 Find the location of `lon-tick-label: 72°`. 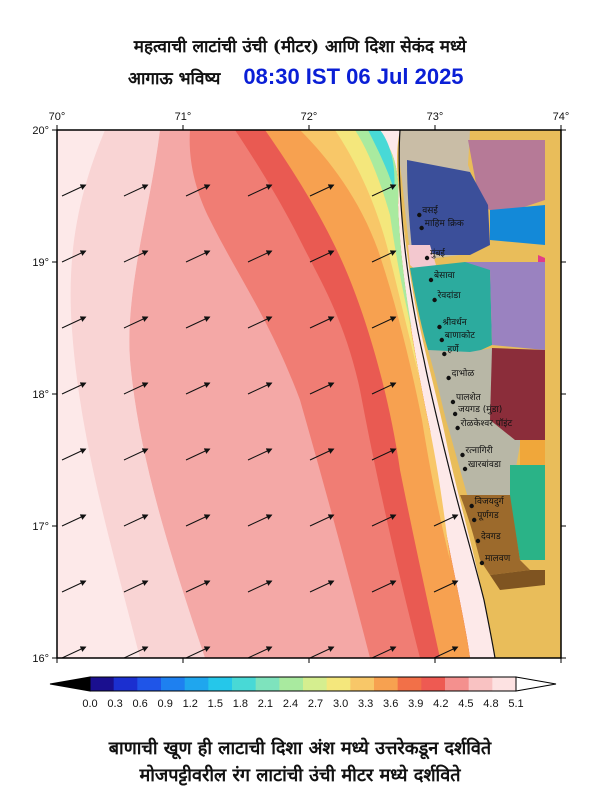

lon-tick-label: 72° is located at coordinates (309, 117).